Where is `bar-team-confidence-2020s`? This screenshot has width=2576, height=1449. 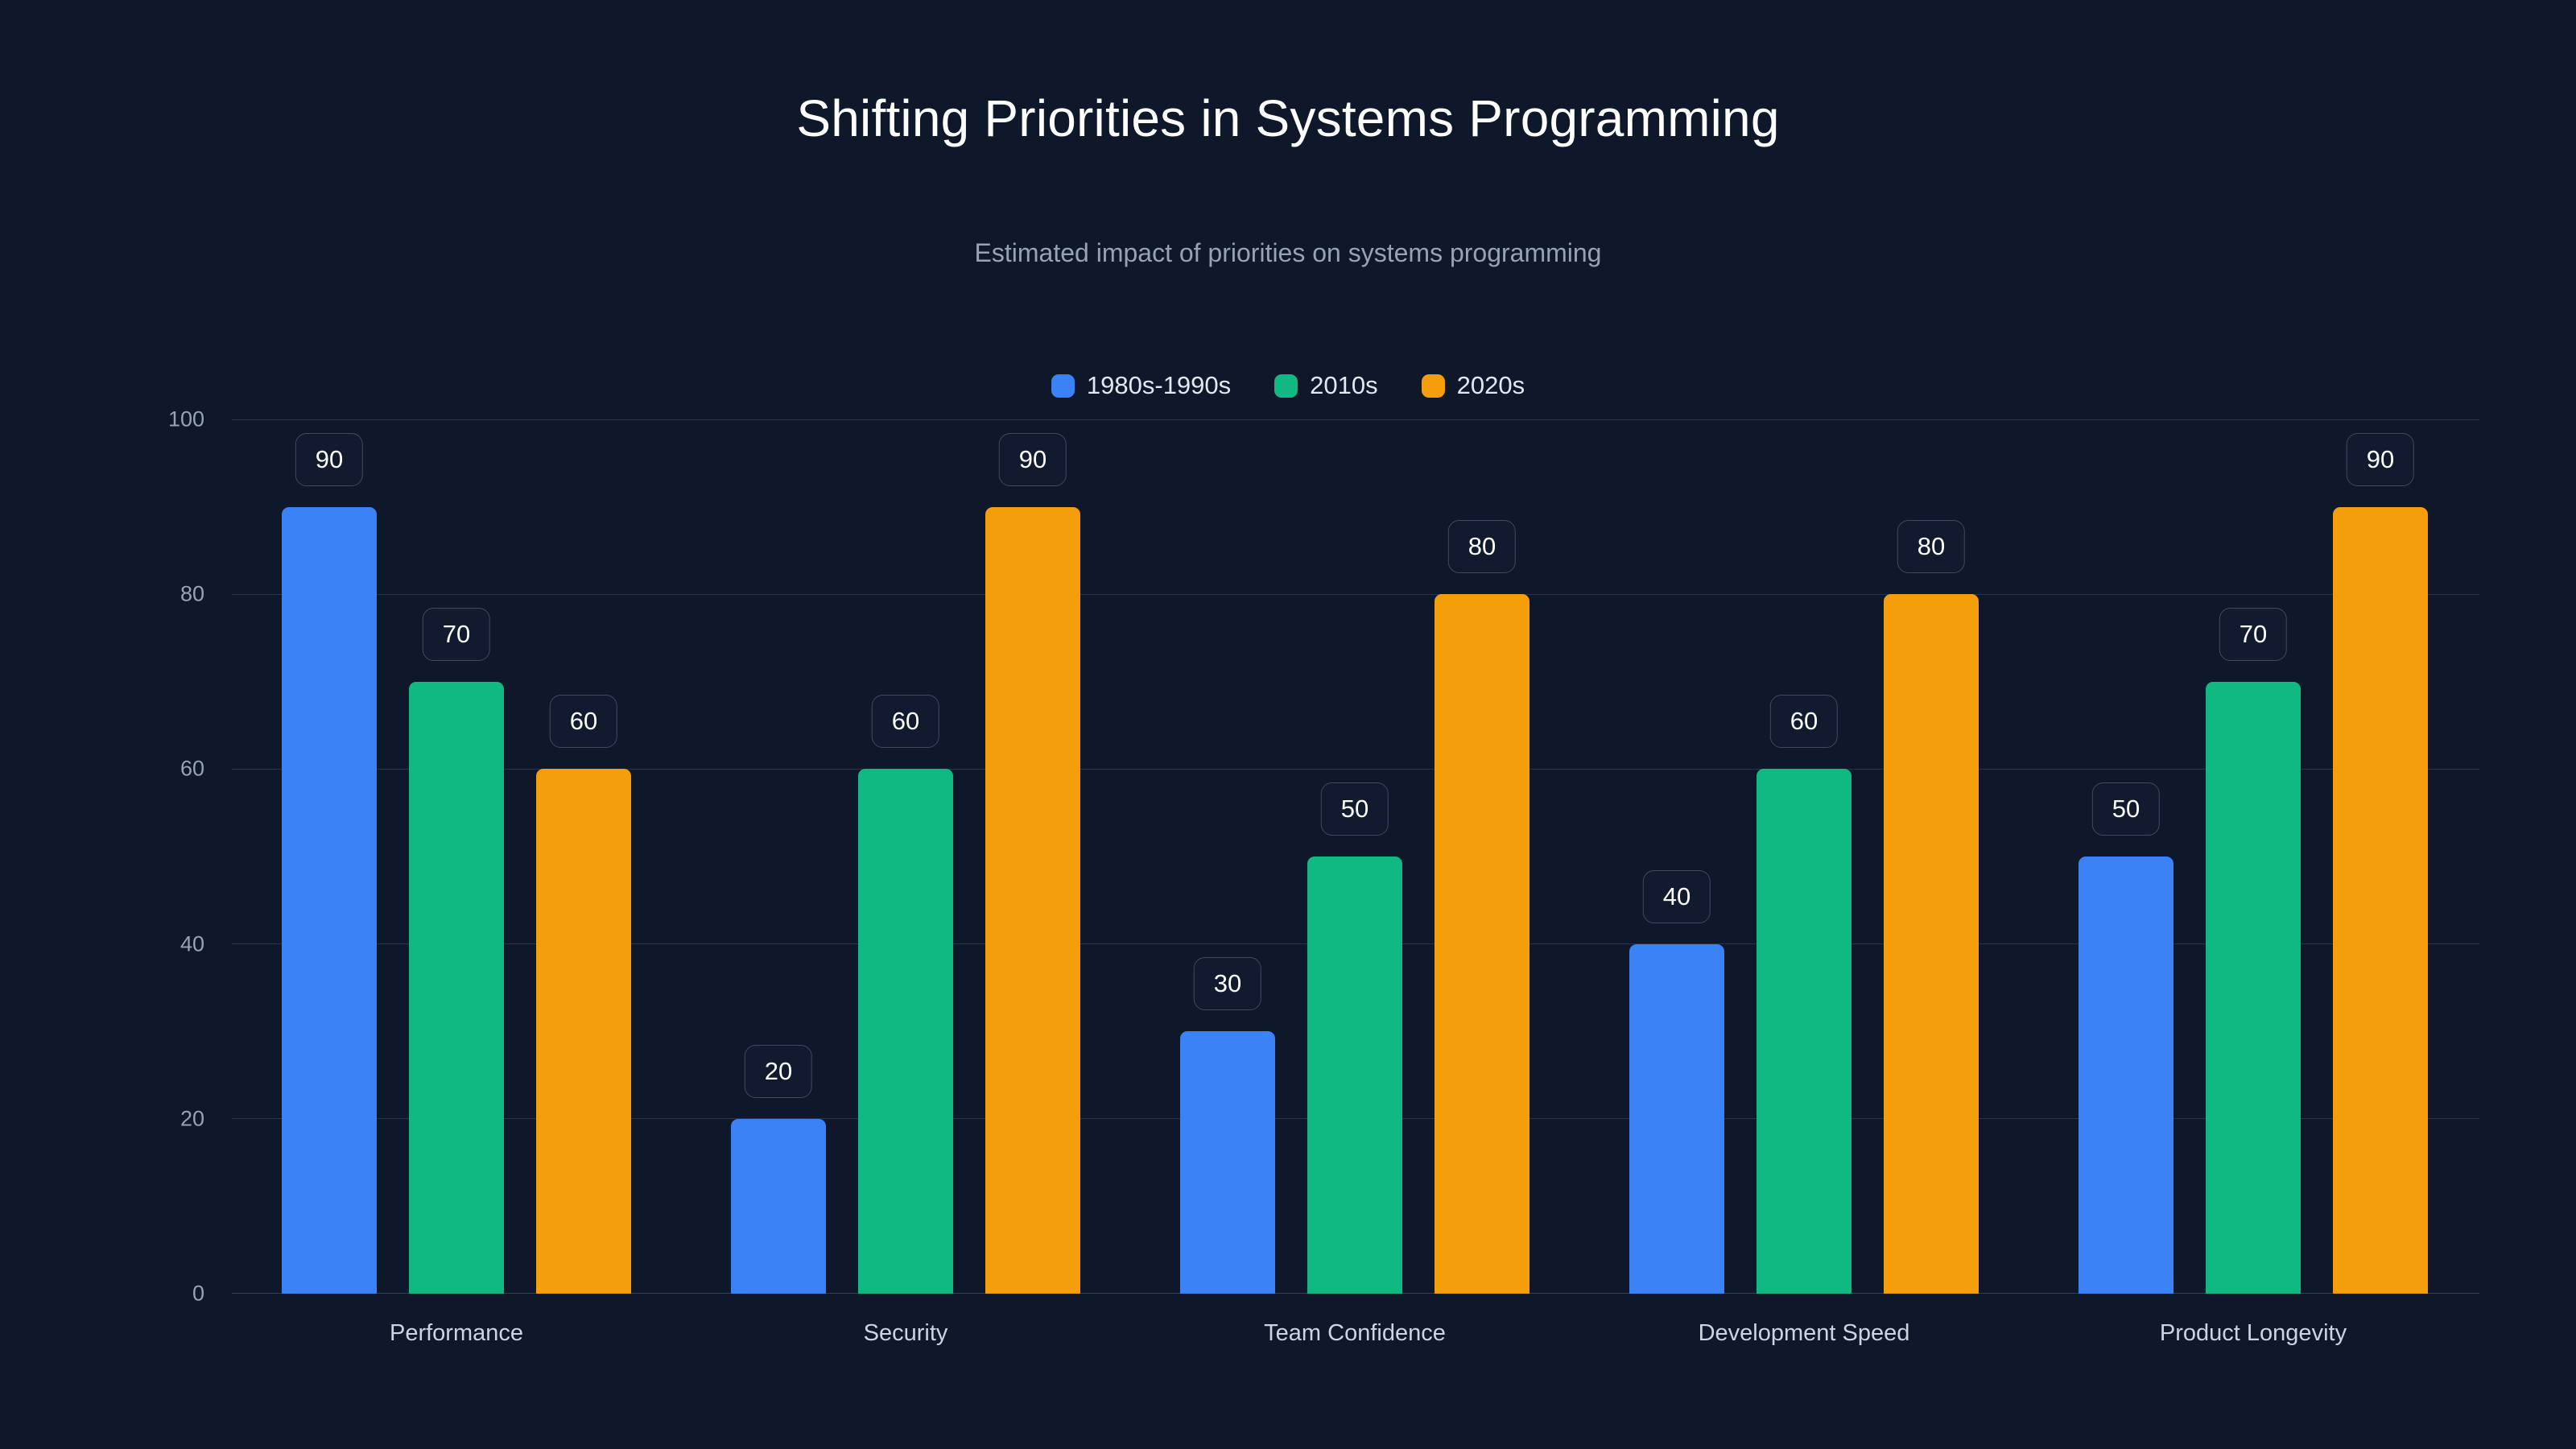
bar-team-confidence-2020s is located at coordinates (1482, 944).